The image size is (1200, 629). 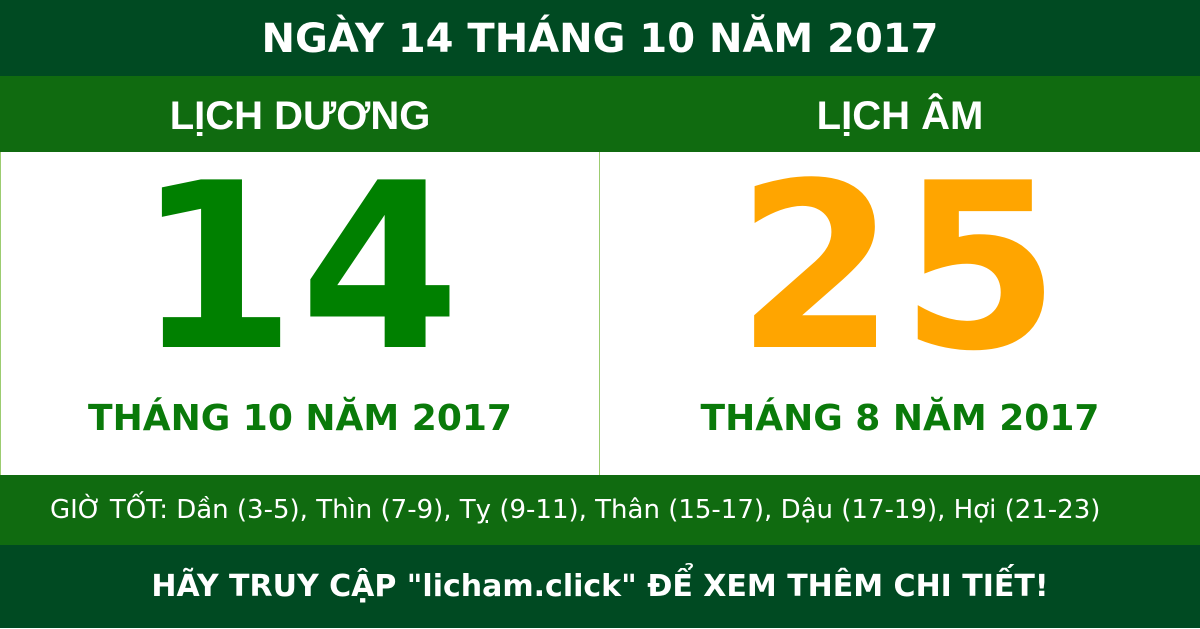 What do you see at coordinates (900, 268) in the screenshot?
I see `lunar-day: 25` at bounding box center [900, 268].